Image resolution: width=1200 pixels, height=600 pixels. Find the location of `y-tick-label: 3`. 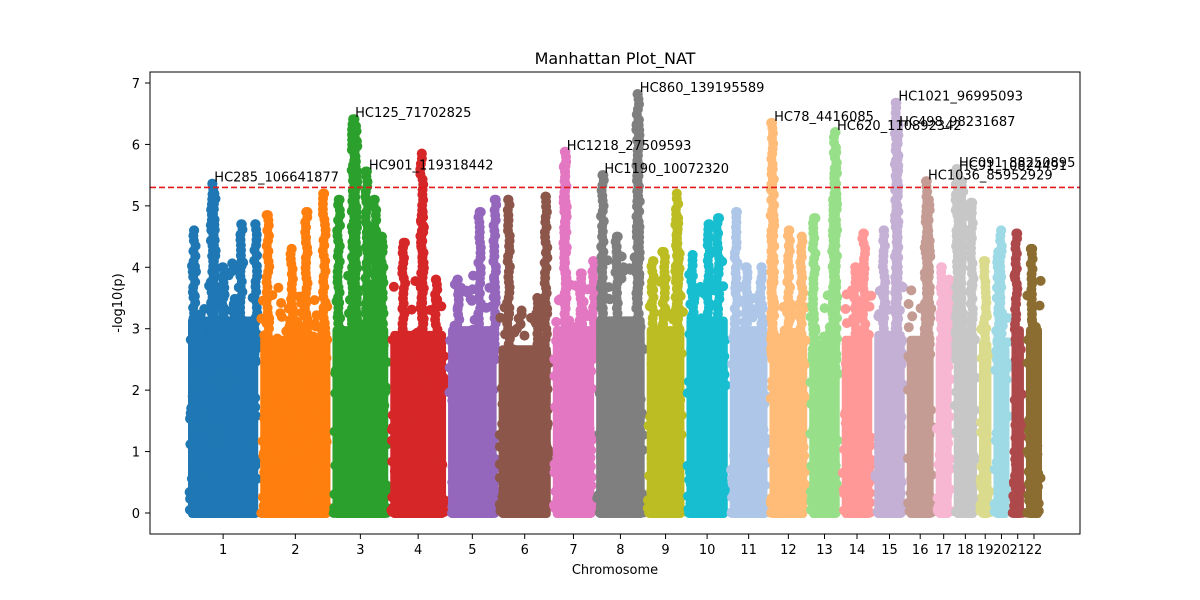

y-tick-label: 3 is located at coordinates (136, 330).